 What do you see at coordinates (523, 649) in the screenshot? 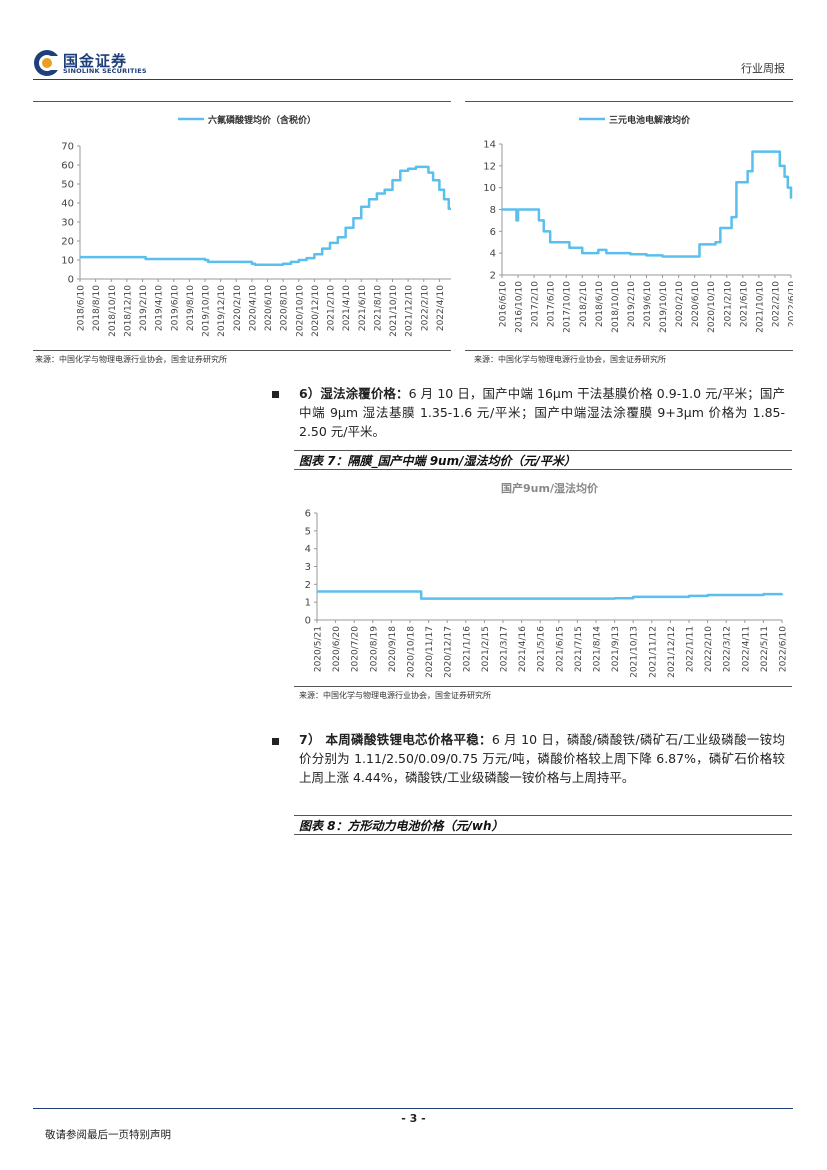
I see `x-tick-label: 2021/4/16` at bounding box center [523, 649].